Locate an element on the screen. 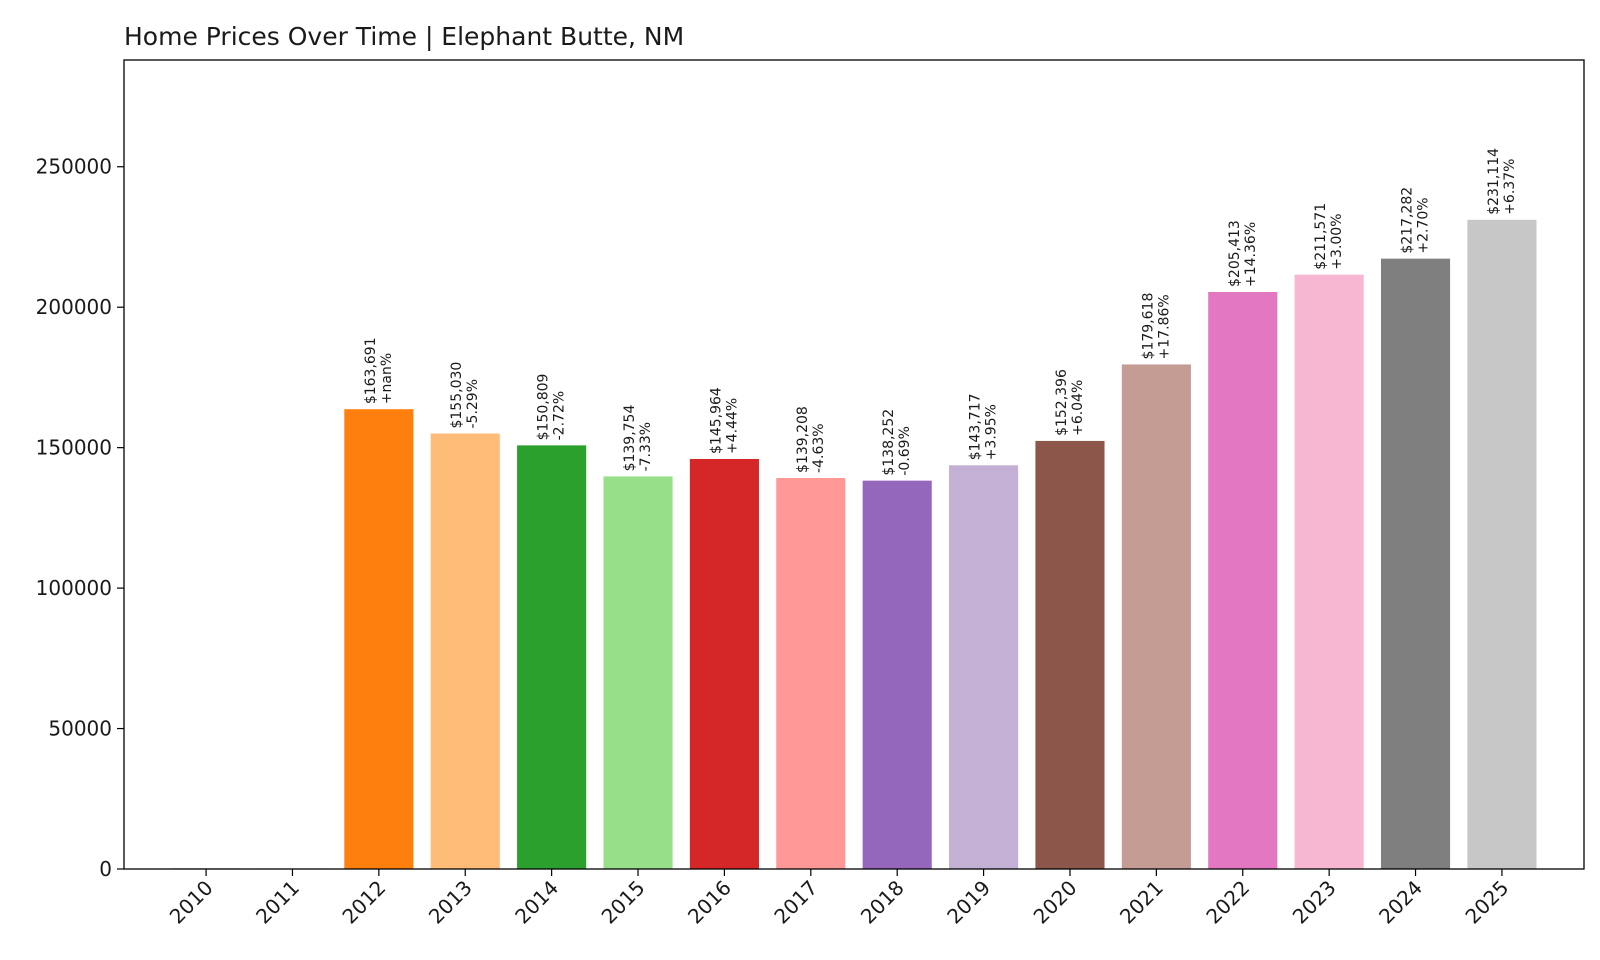 The image size is (1600, 960). x-tick-label: 2022 is located at coordinates (1227, 902).